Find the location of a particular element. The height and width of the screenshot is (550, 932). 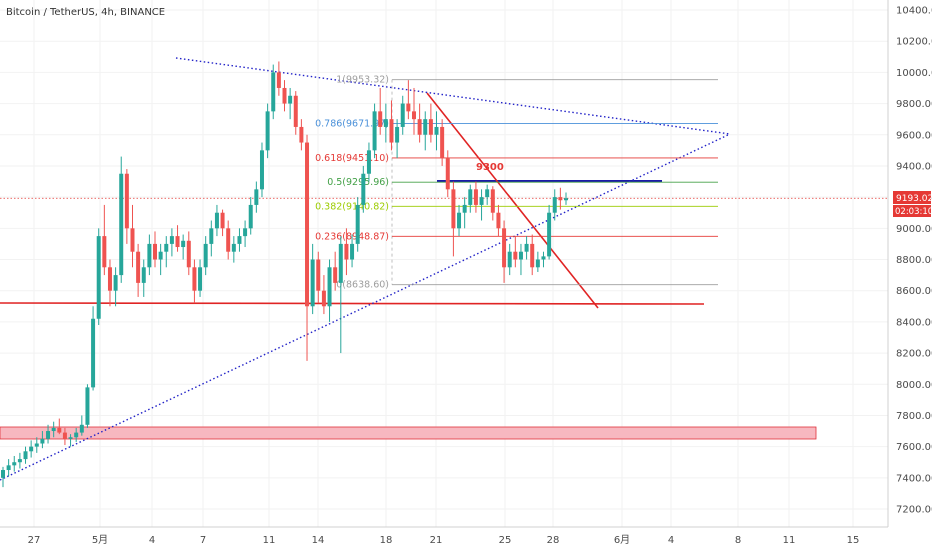

last-price-label: 9193.02 is located at coordinates (914, 199).